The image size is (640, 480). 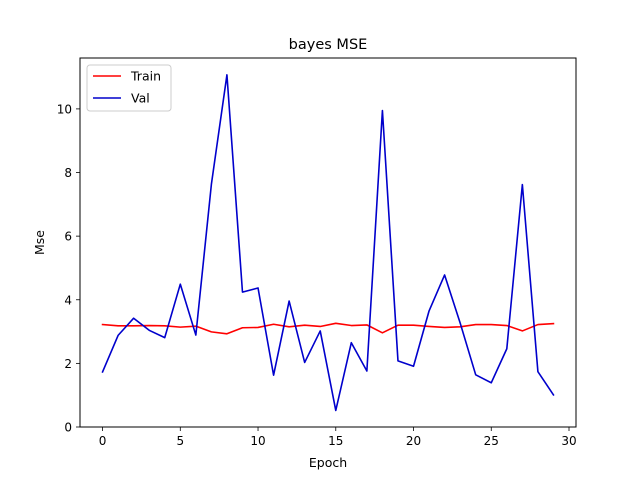 What do you see at coordinates (328, 462) in the screenshot?
I see `x-axis-label: Epoch` at bounding box center [328, 462].